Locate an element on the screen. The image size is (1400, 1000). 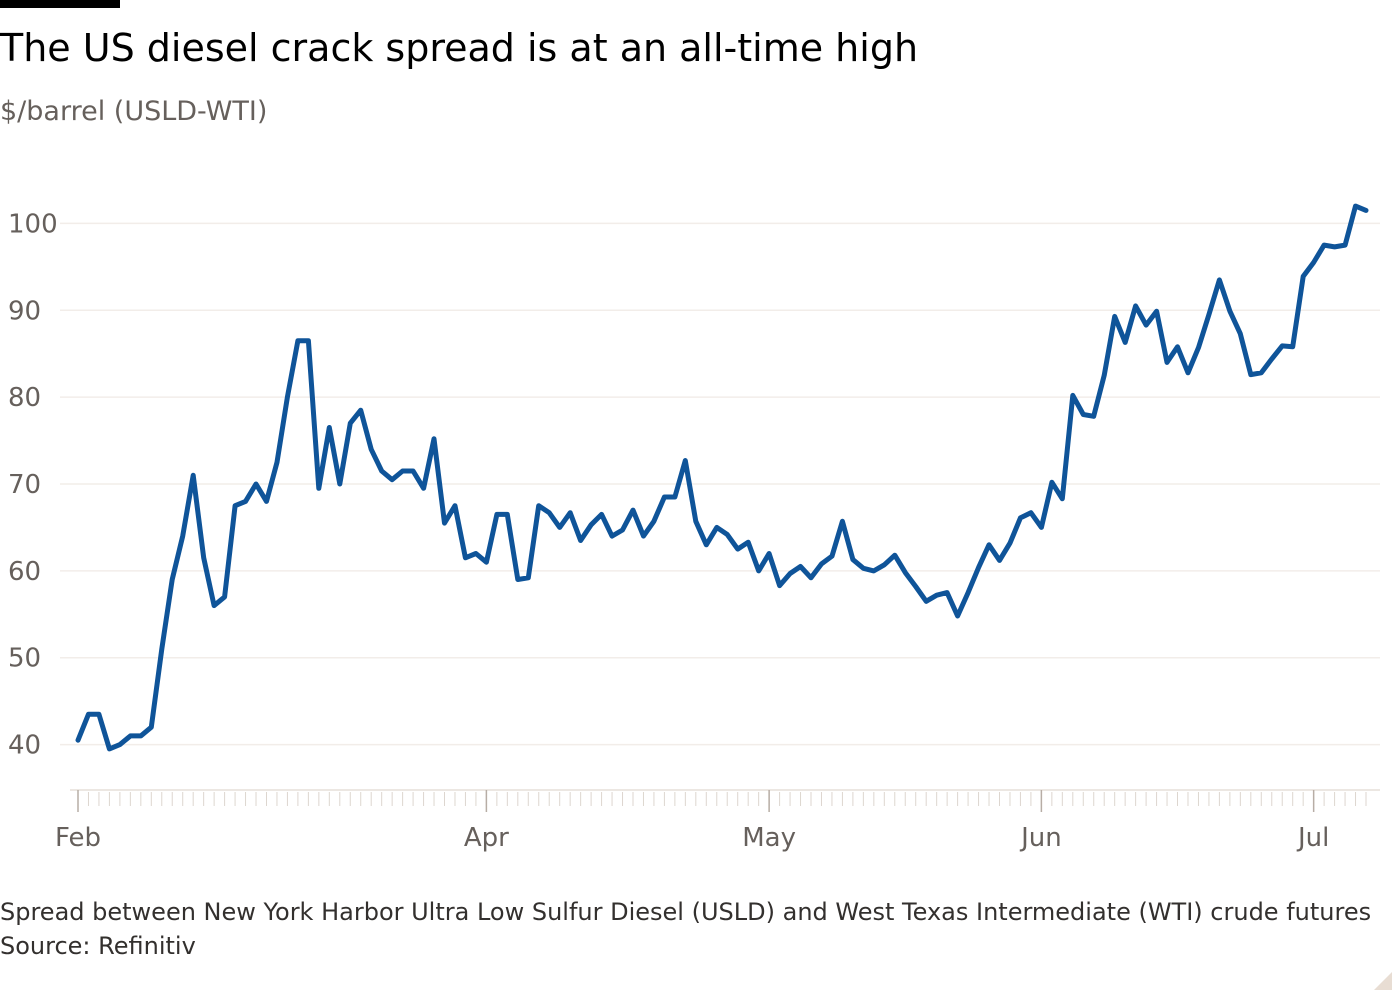
corner-mark is located at coordinates (1383, 981).